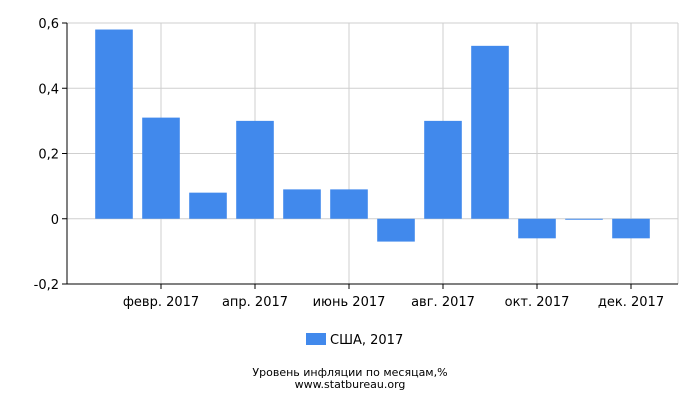 The image size is (700, 404). Describe the element at coordinates (48, 155) in the screenshot. I see `y-tick-label: 0,2` at that location.